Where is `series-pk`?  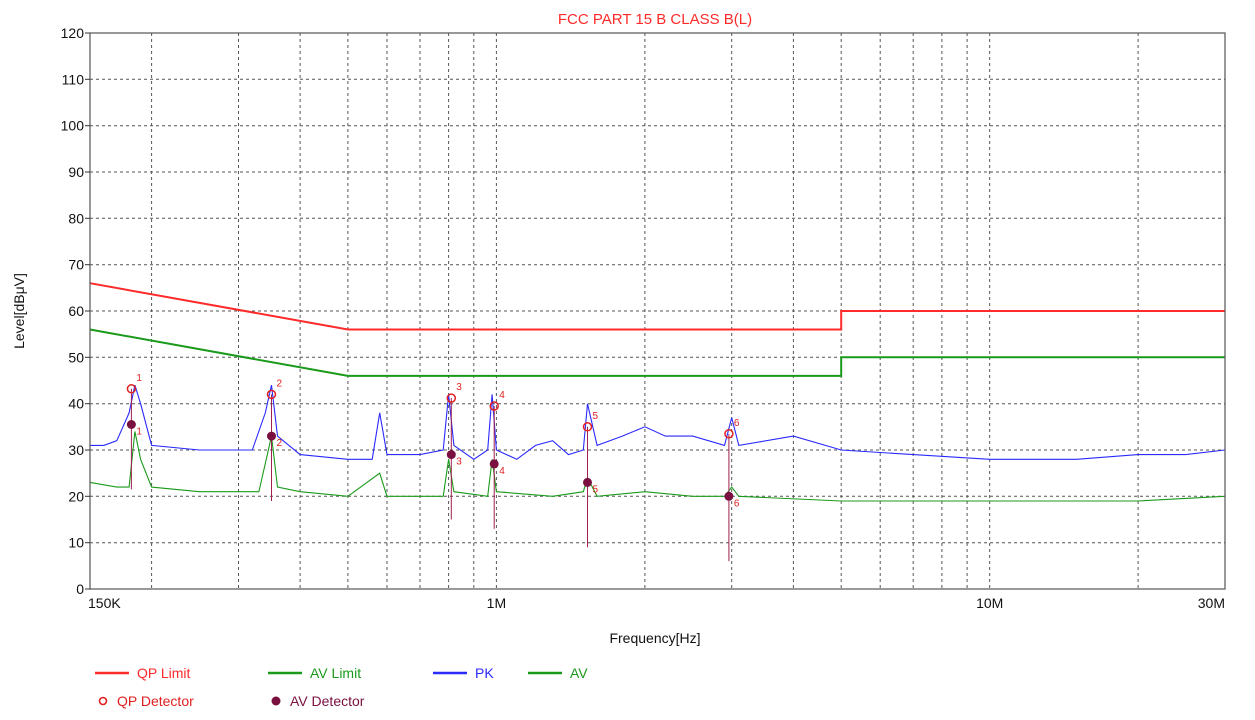 series-pk is located at coordinates (658, 422).